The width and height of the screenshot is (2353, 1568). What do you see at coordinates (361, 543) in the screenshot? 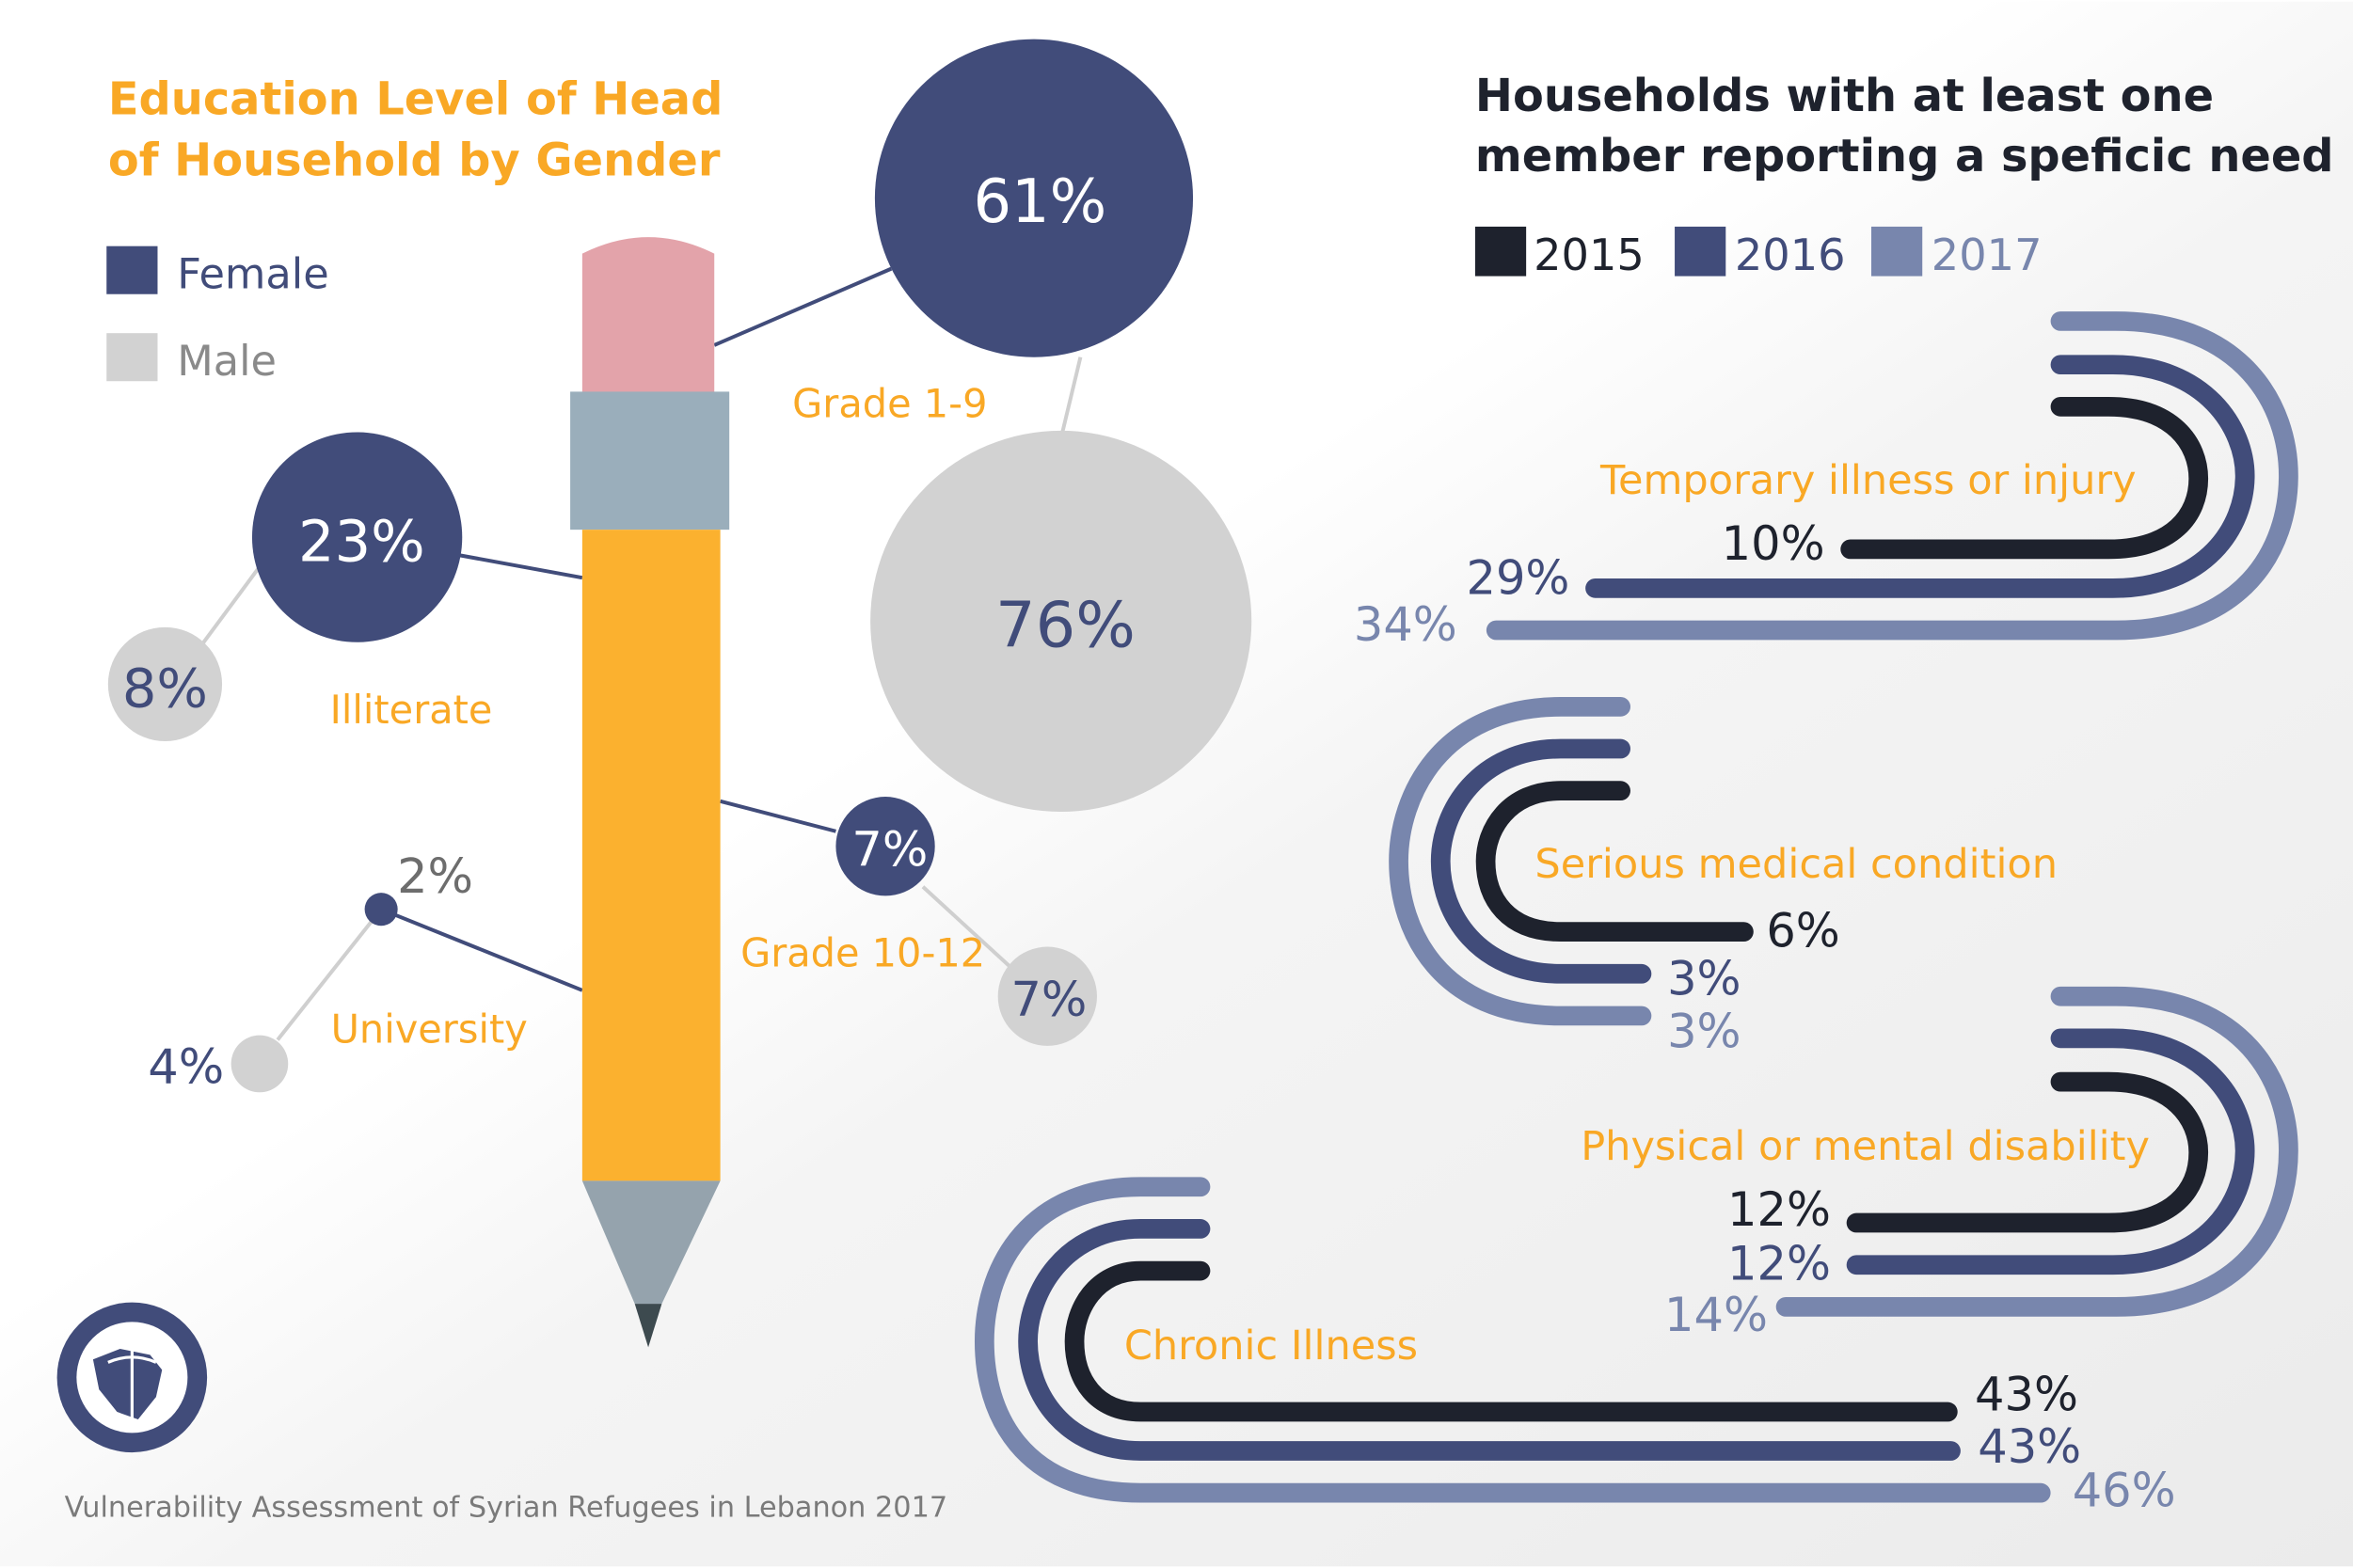
I see `value-illiterate-female: 23%` at bounding box center [361, 543].